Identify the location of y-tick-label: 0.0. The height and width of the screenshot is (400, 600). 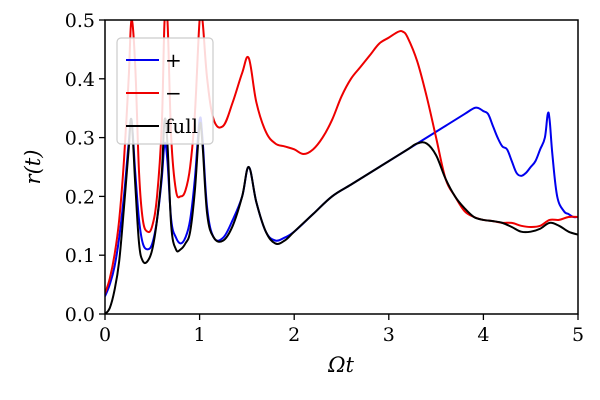
(80, 315).